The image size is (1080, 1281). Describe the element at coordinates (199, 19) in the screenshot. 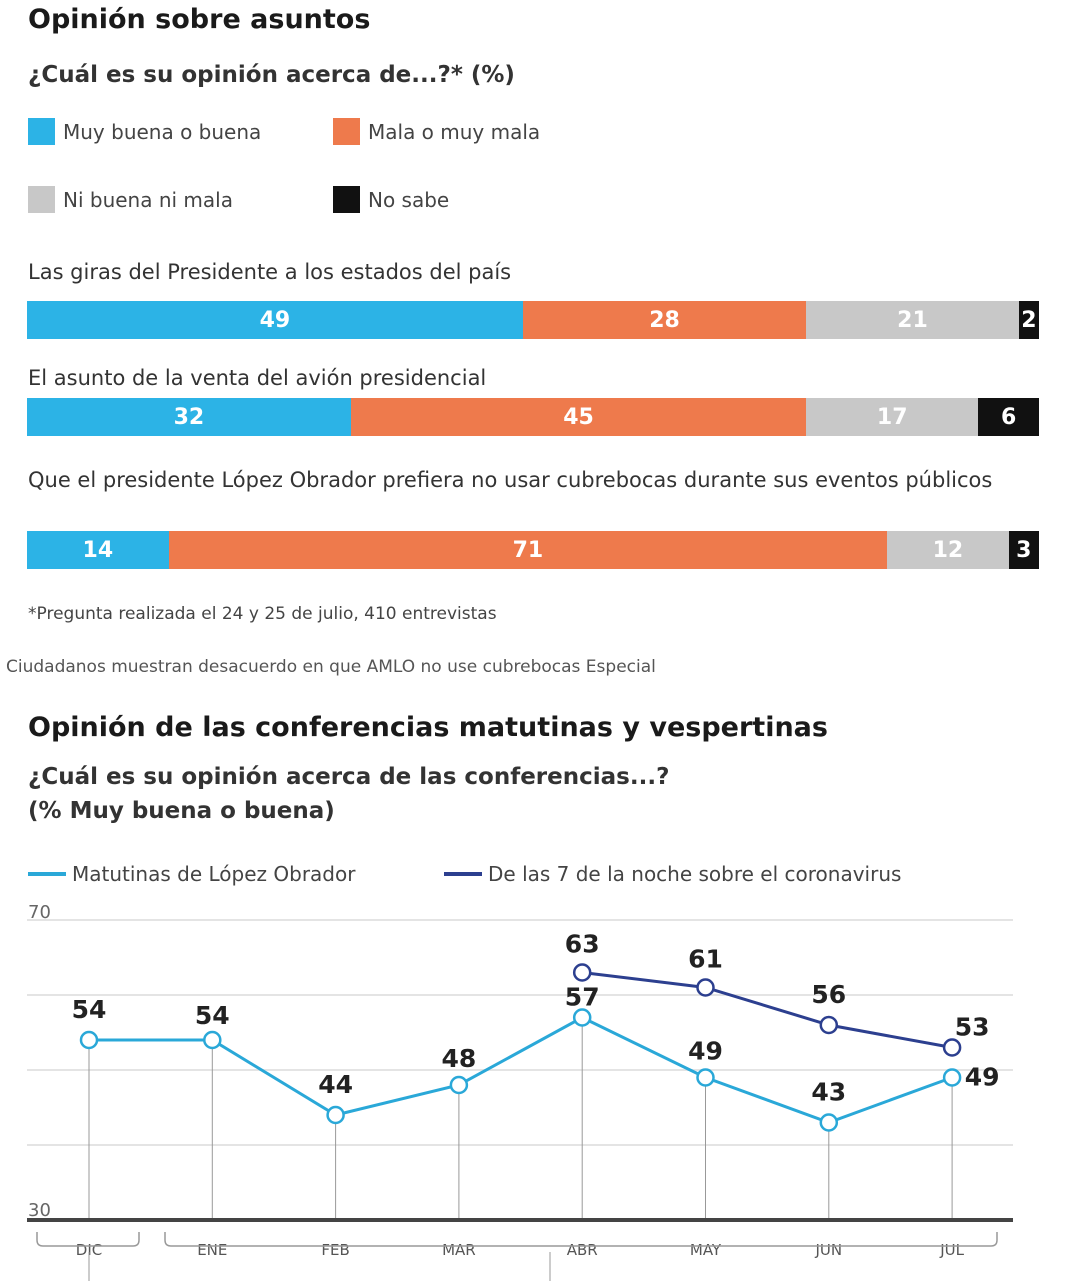

I see `section1-title: Opinión sobre asuntos` at that location.